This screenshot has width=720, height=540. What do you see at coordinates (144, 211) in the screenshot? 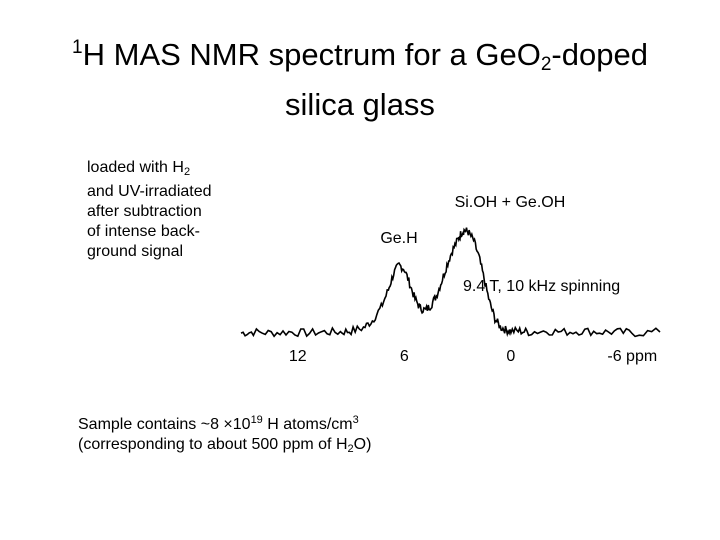
I see `condition-line-3: after subtraction` at bounding box center [144, 211].